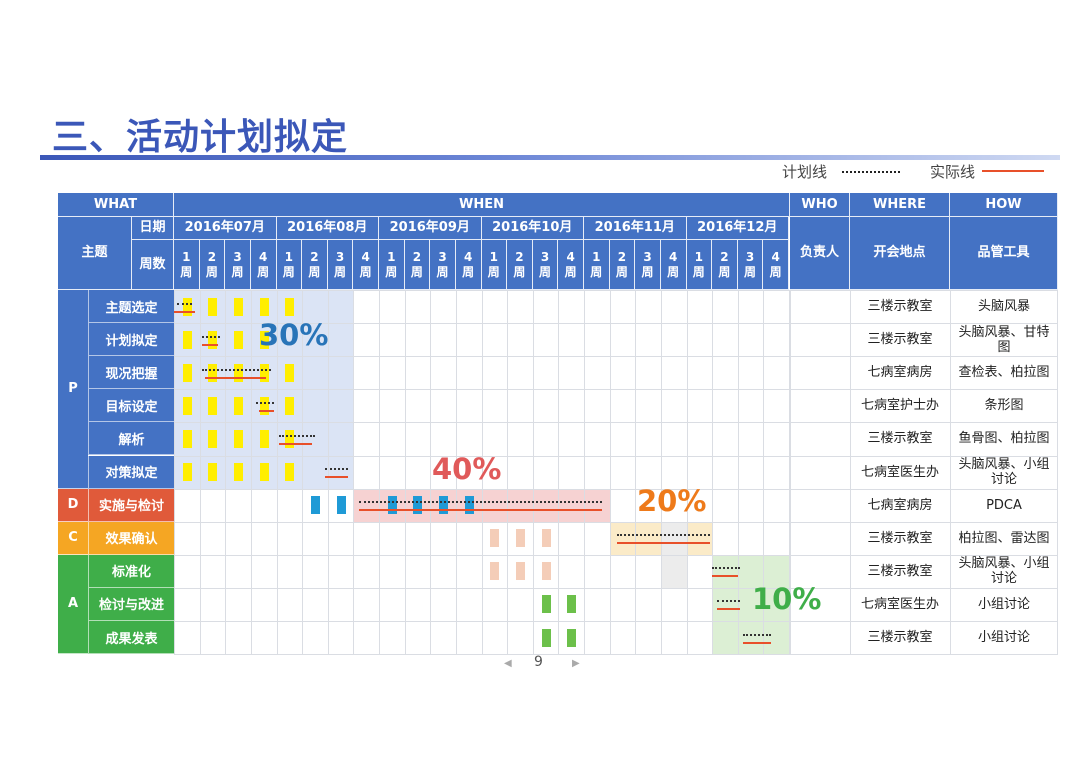 The width and height of the screenshot is (1080, 764). I want to click on task-name: 实施与检讨, so click(131, 505).